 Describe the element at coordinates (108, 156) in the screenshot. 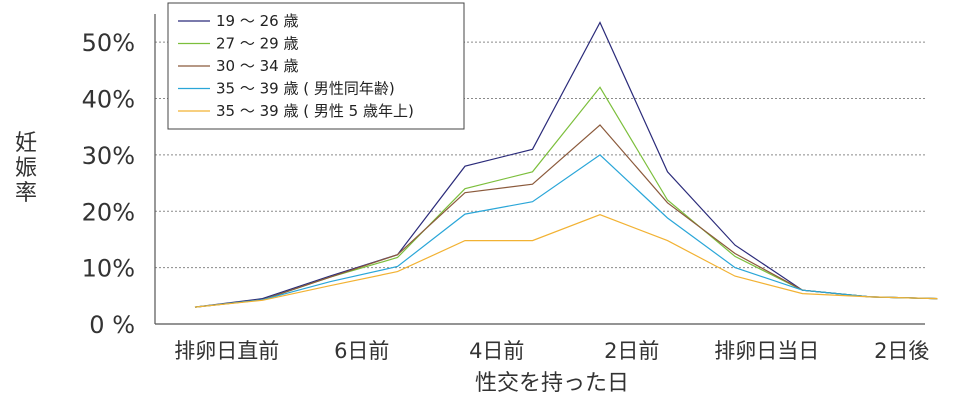

I see `y-tick-label: 30%` at that location.